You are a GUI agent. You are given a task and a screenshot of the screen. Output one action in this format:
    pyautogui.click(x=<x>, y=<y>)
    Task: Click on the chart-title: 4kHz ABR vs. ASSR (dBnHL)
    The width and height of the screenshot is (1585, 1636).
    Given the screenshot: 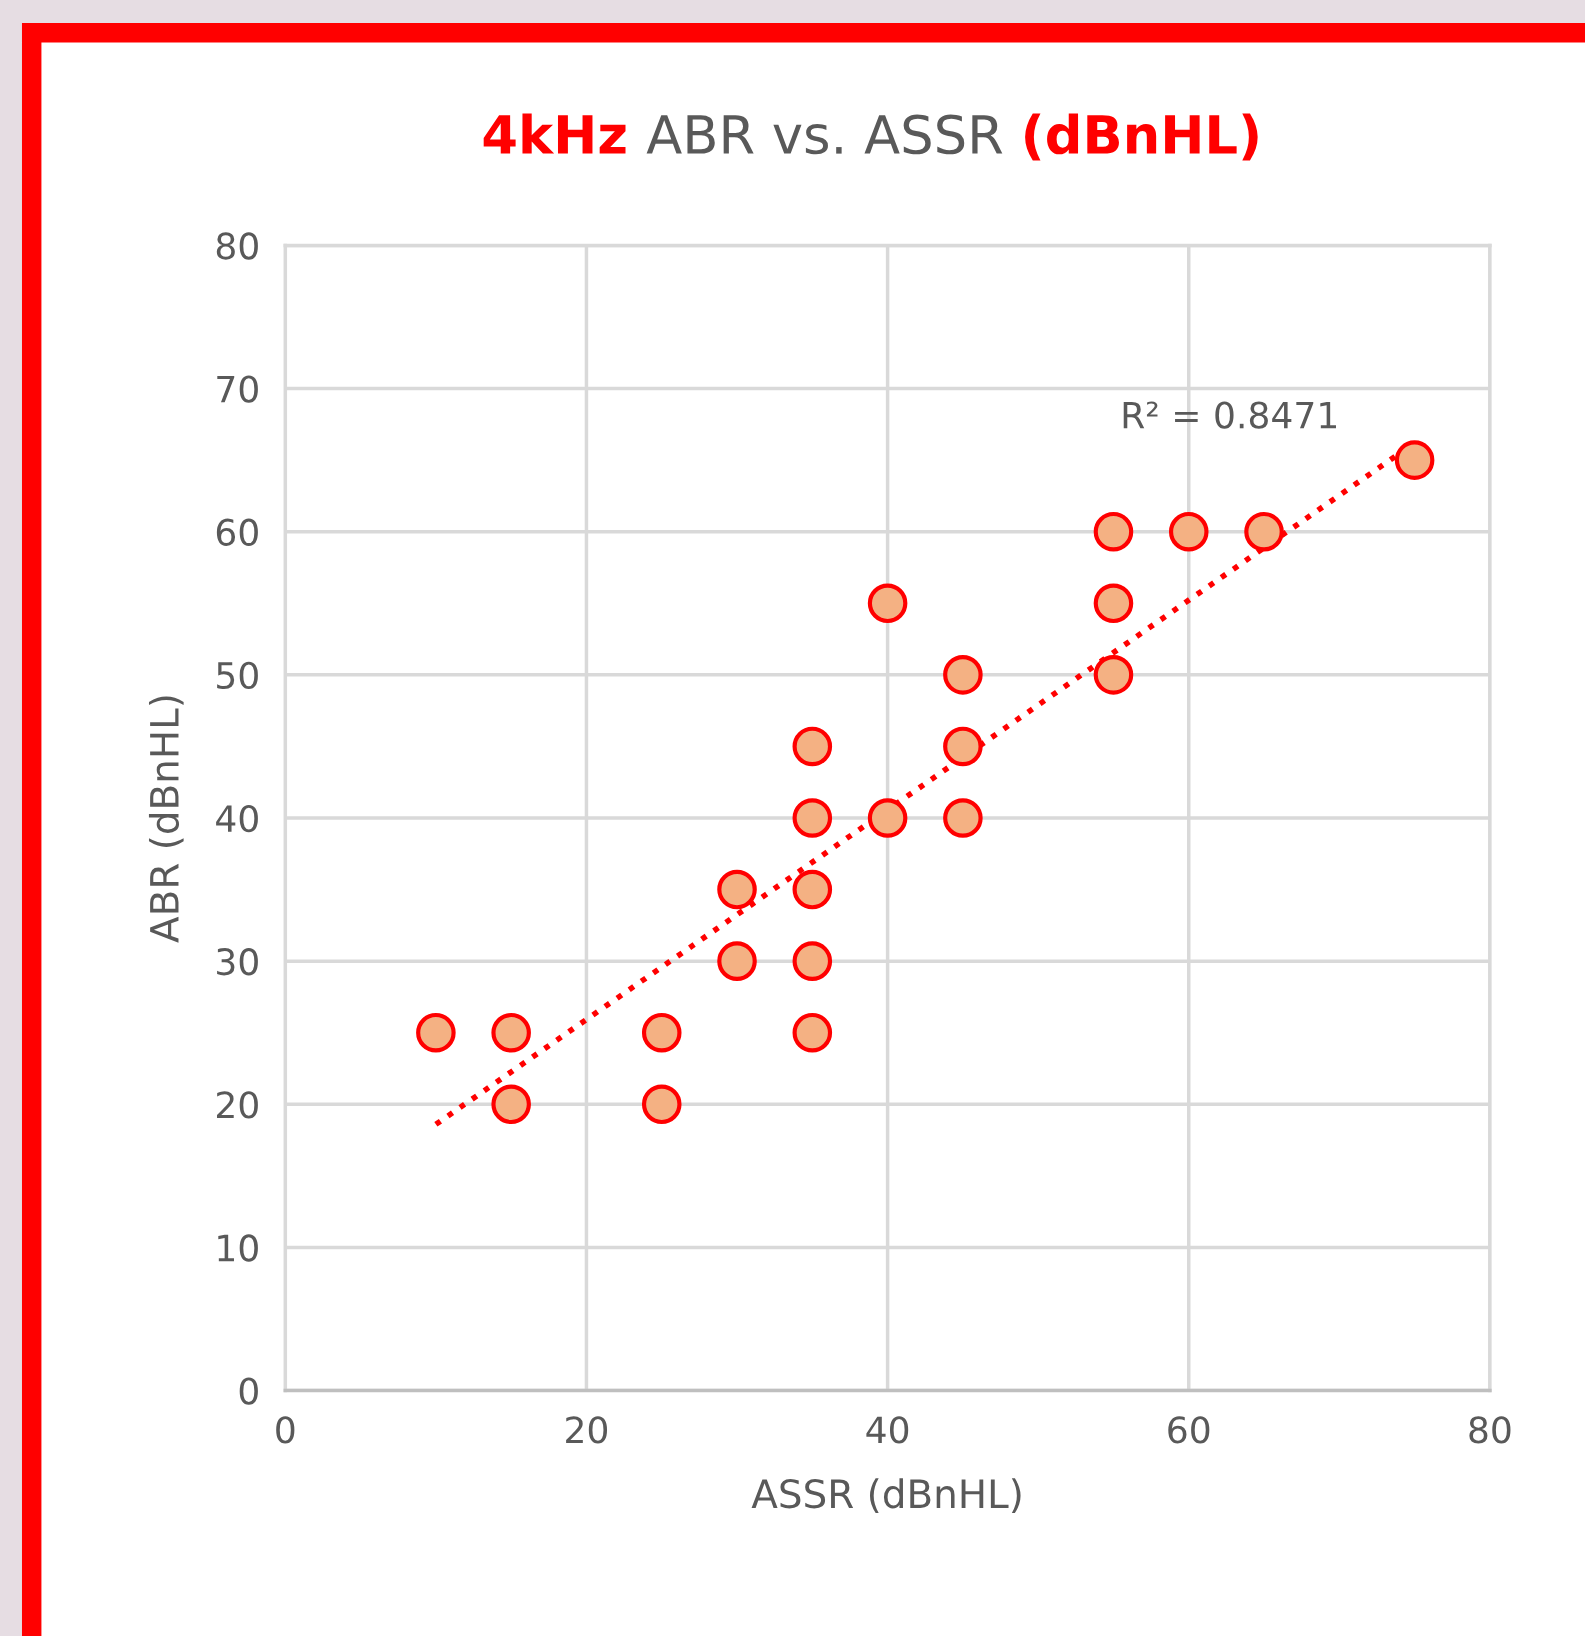 What is the action you would take?
    pyautogui.click(x=870, y=137)
    